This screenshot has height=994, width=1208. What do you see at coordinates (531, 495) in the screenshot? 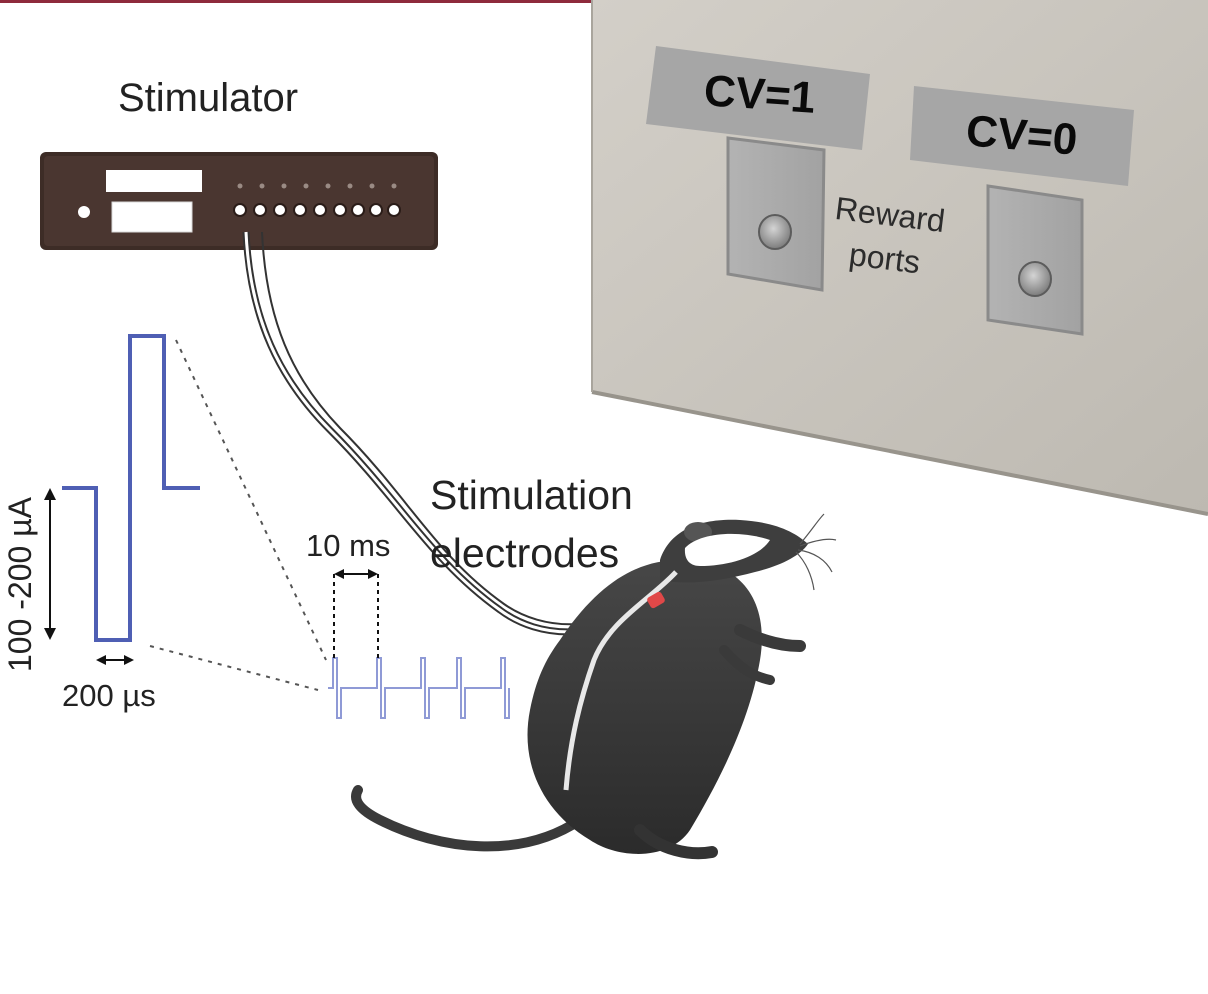
I see `stimulation-label-line1: Stimulation` at bounding box center [531, 495].